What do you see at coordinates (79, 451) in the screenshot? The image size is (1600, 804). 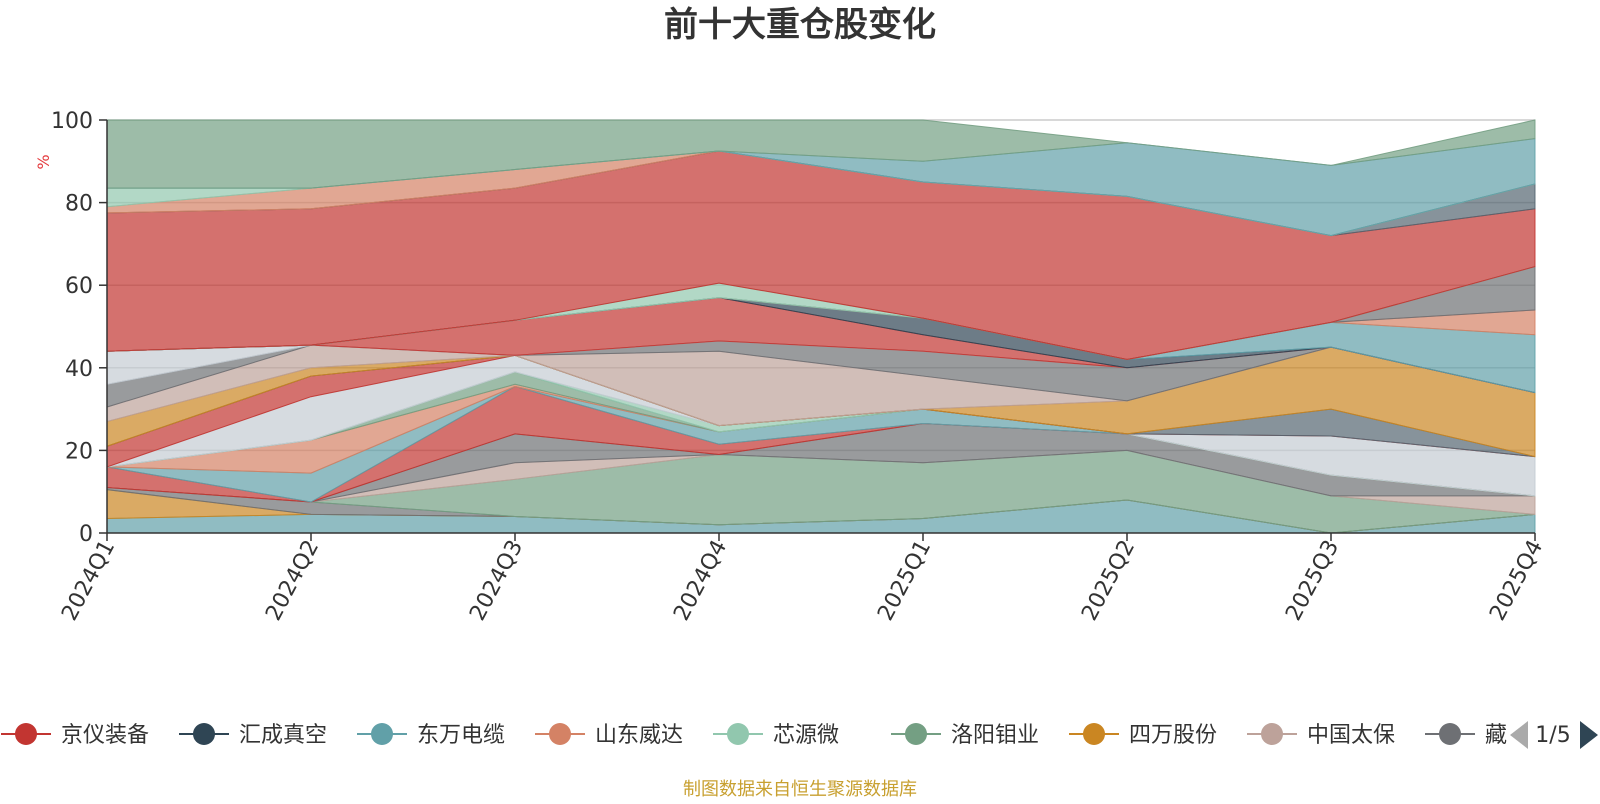 I see `y-tick-label: 20` at bounding box center [79, 451].